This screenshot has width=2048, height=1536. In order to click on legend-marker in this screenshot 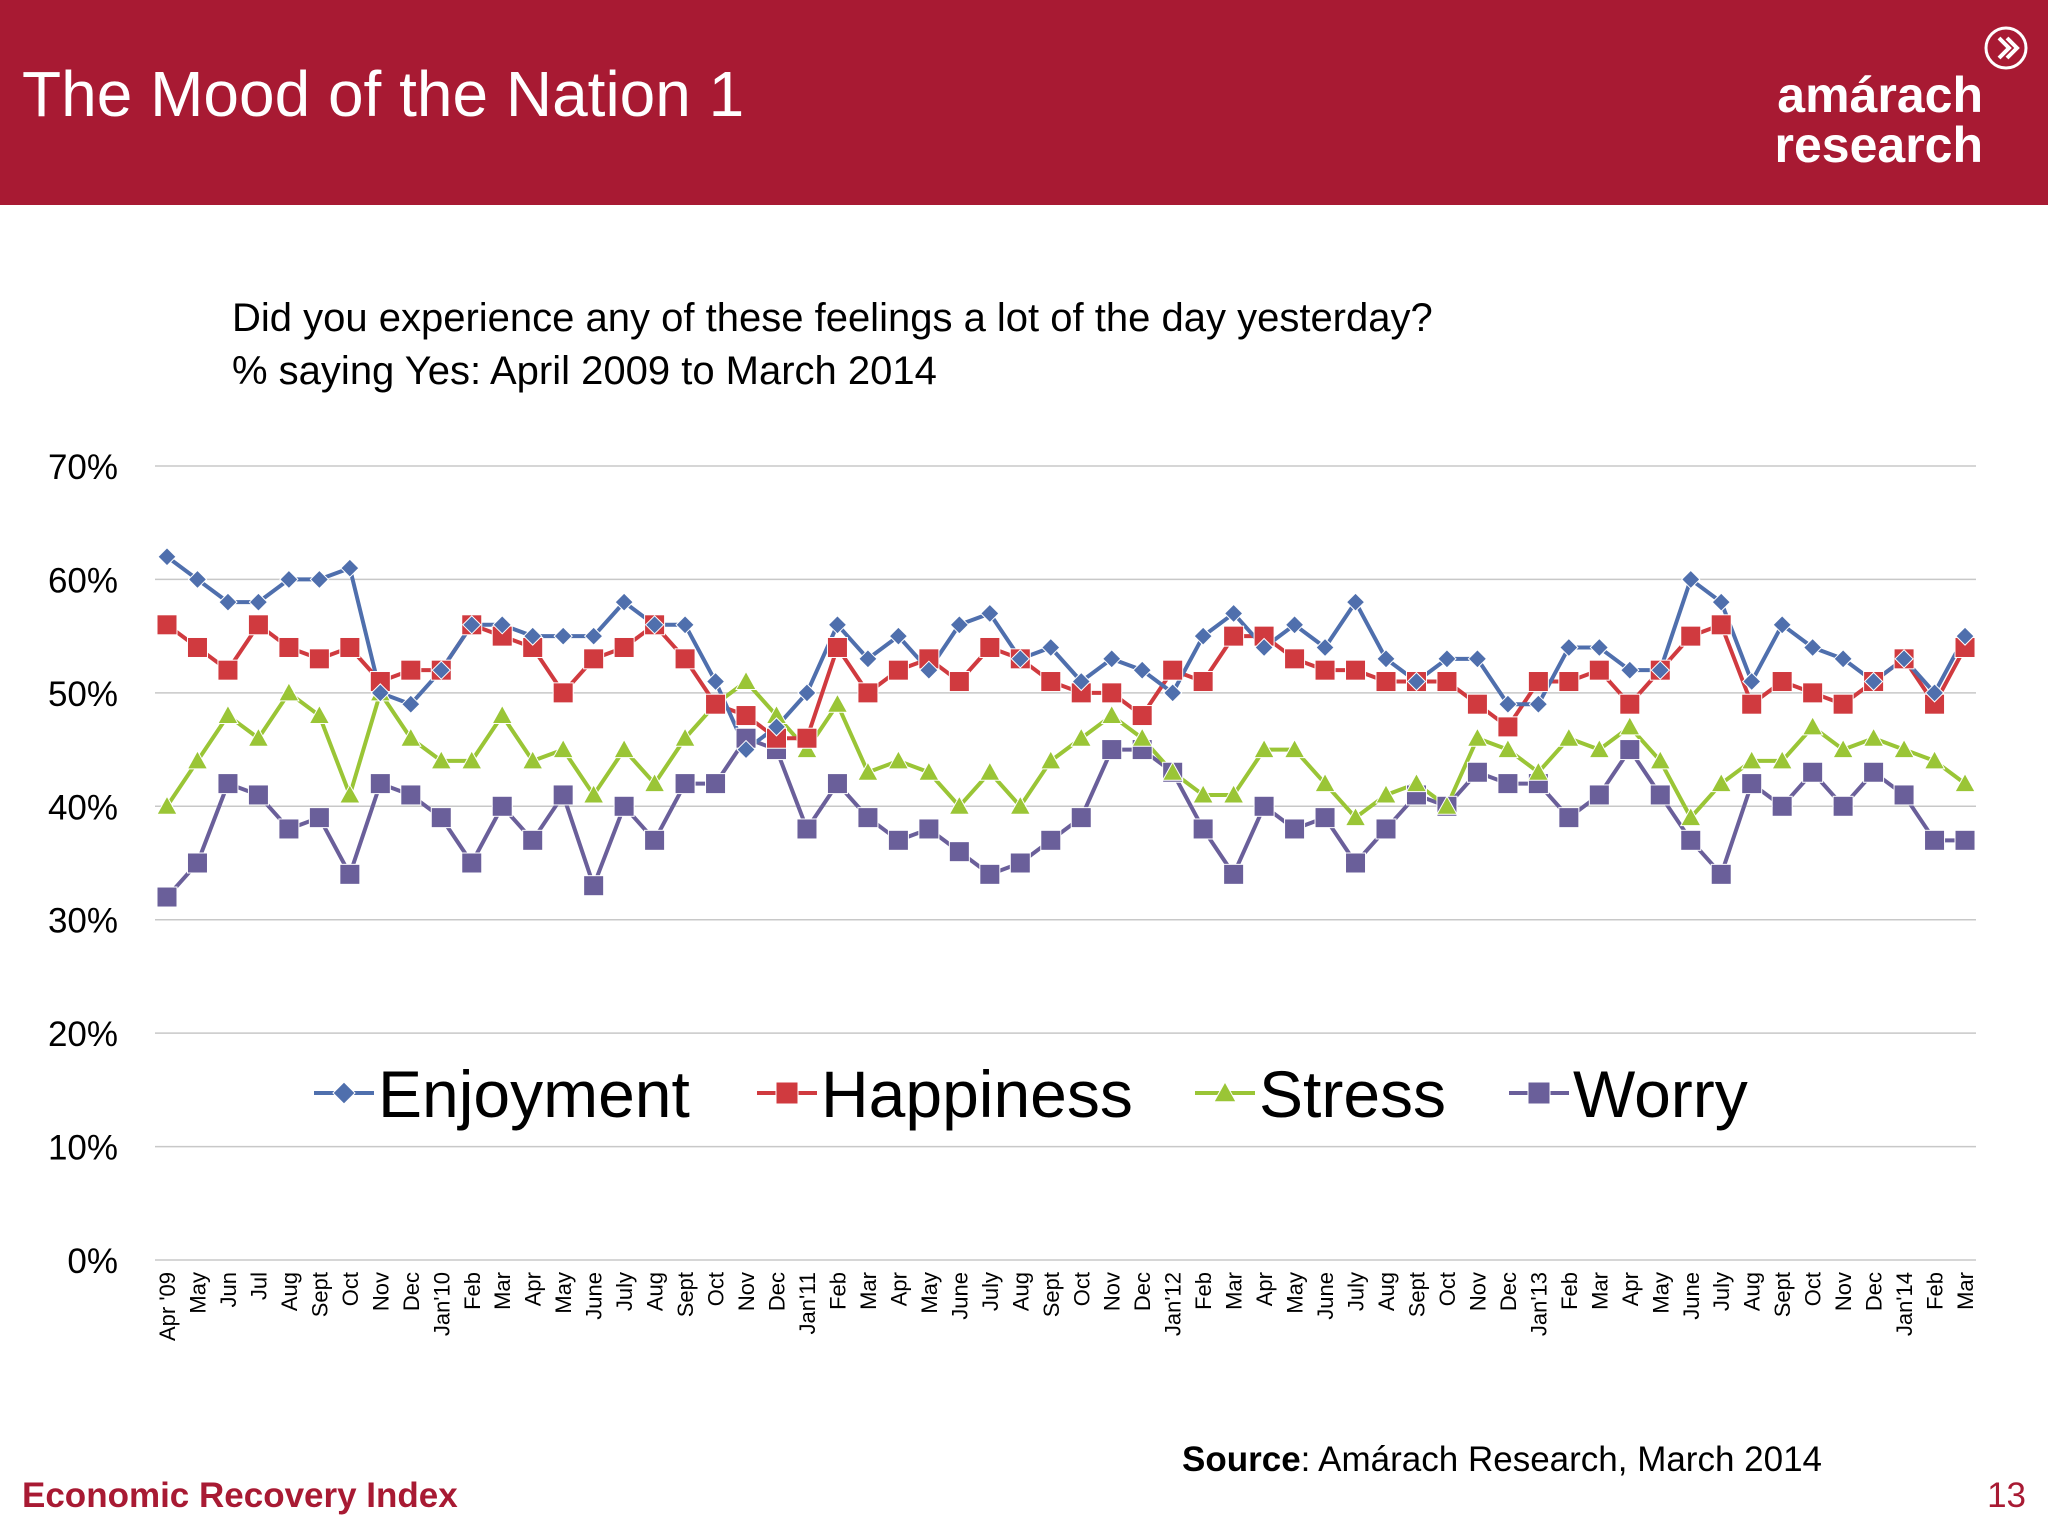, I will do `click(787, 1093)`.